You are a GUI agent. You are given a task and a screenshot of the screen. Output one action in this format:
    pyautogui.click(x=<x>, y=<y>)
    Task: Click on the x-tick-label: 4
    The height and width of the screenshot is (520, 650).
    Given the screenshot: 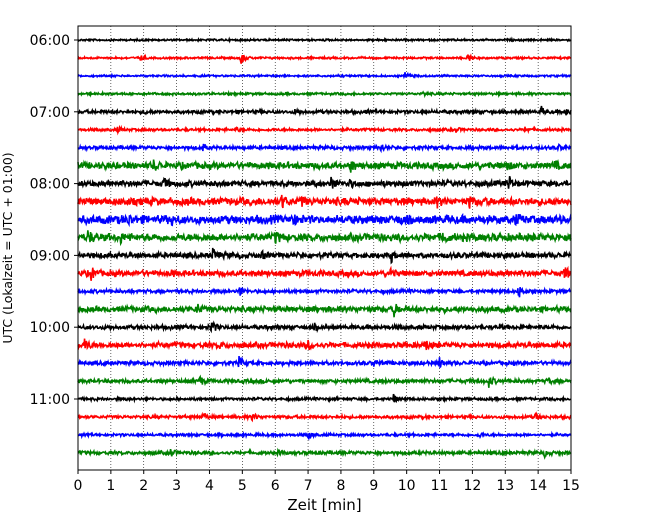 What is the action you would take?
    pyautogui.click(x=209, y=486)
    